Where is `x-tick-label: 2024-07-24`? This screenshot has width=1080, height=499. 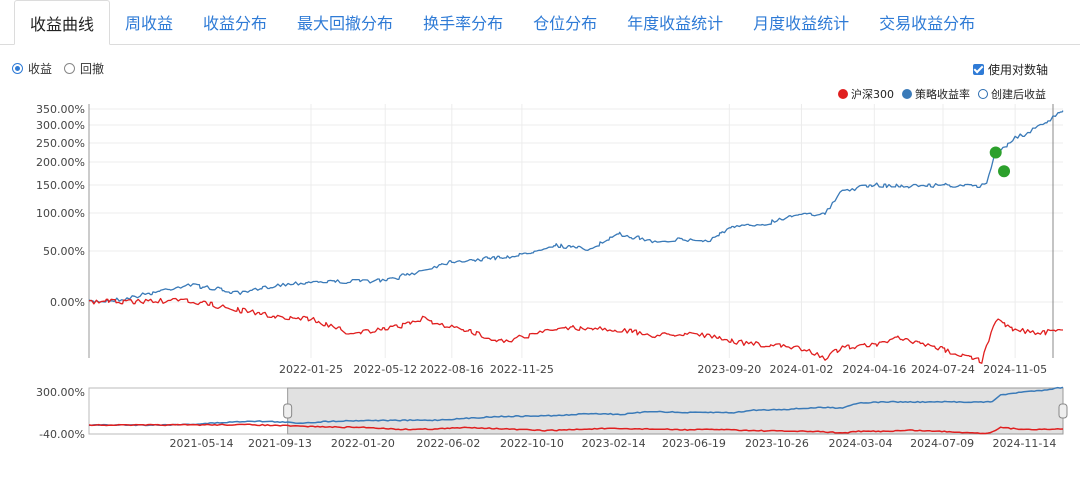 x-tick-label: 2024-07-24 is located at coordinates (943, 369).